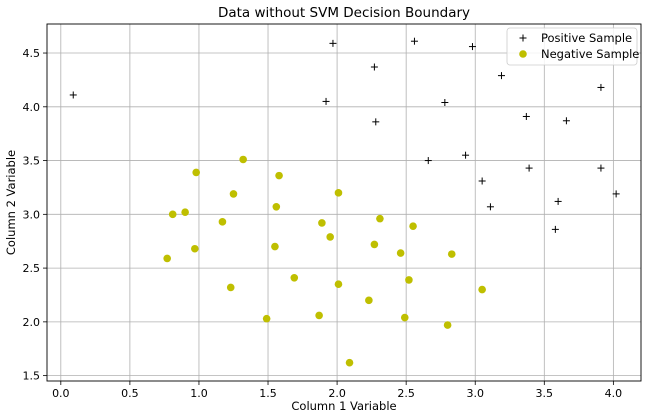 The width and height of the screenshot is (650, 419). I want to click on chart-title: Data without SVM Decision Boundary, so click(344, 13).